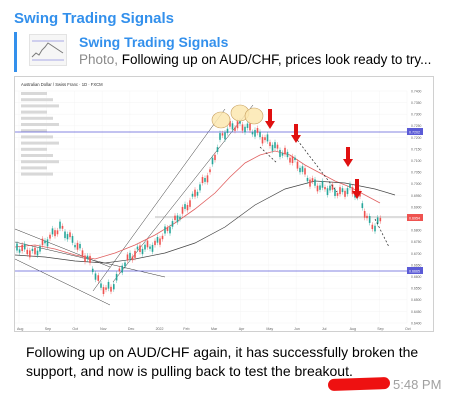  What do you see at coordinates (416, 207) in the screenshot?
I see `price-axis-label: 0.6900` at bounding box center [416, 207].